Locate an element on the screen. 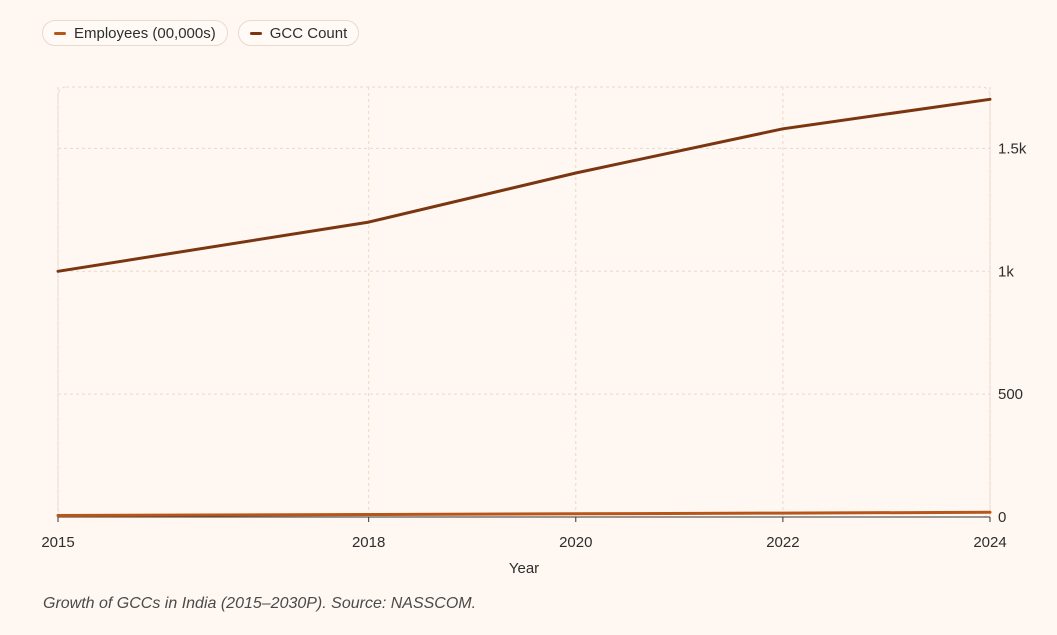  x-tick-label: 2018 is located at coordinates (368, 542).